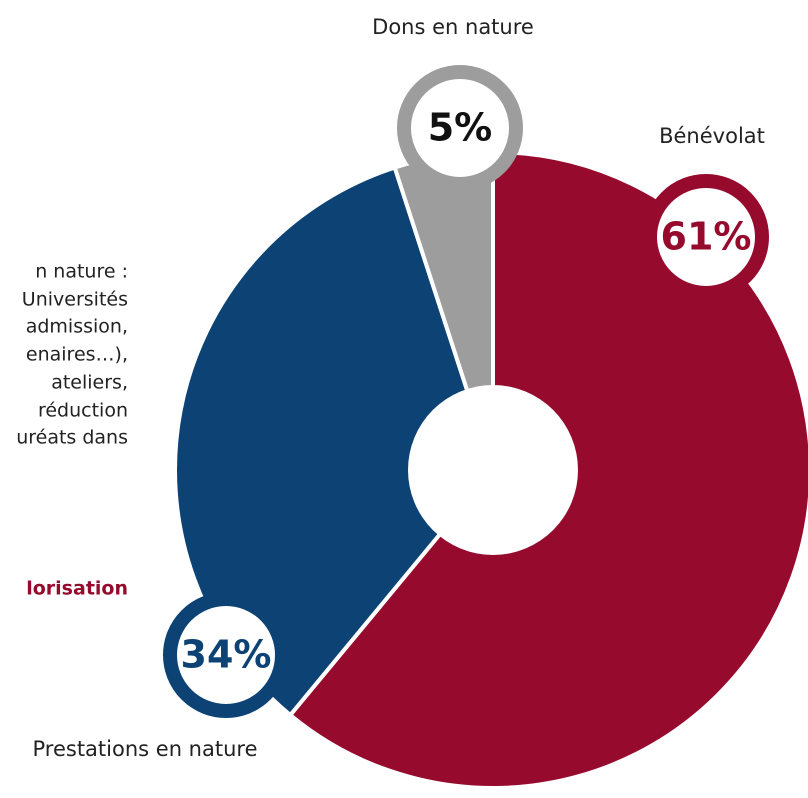 Image resolution: width=808 pixels, height=798 pixels. What do you see at coordinates (712, 136) in the screenshot?
I see `category-label: Bénévolat` at bounding box center [712, 136].